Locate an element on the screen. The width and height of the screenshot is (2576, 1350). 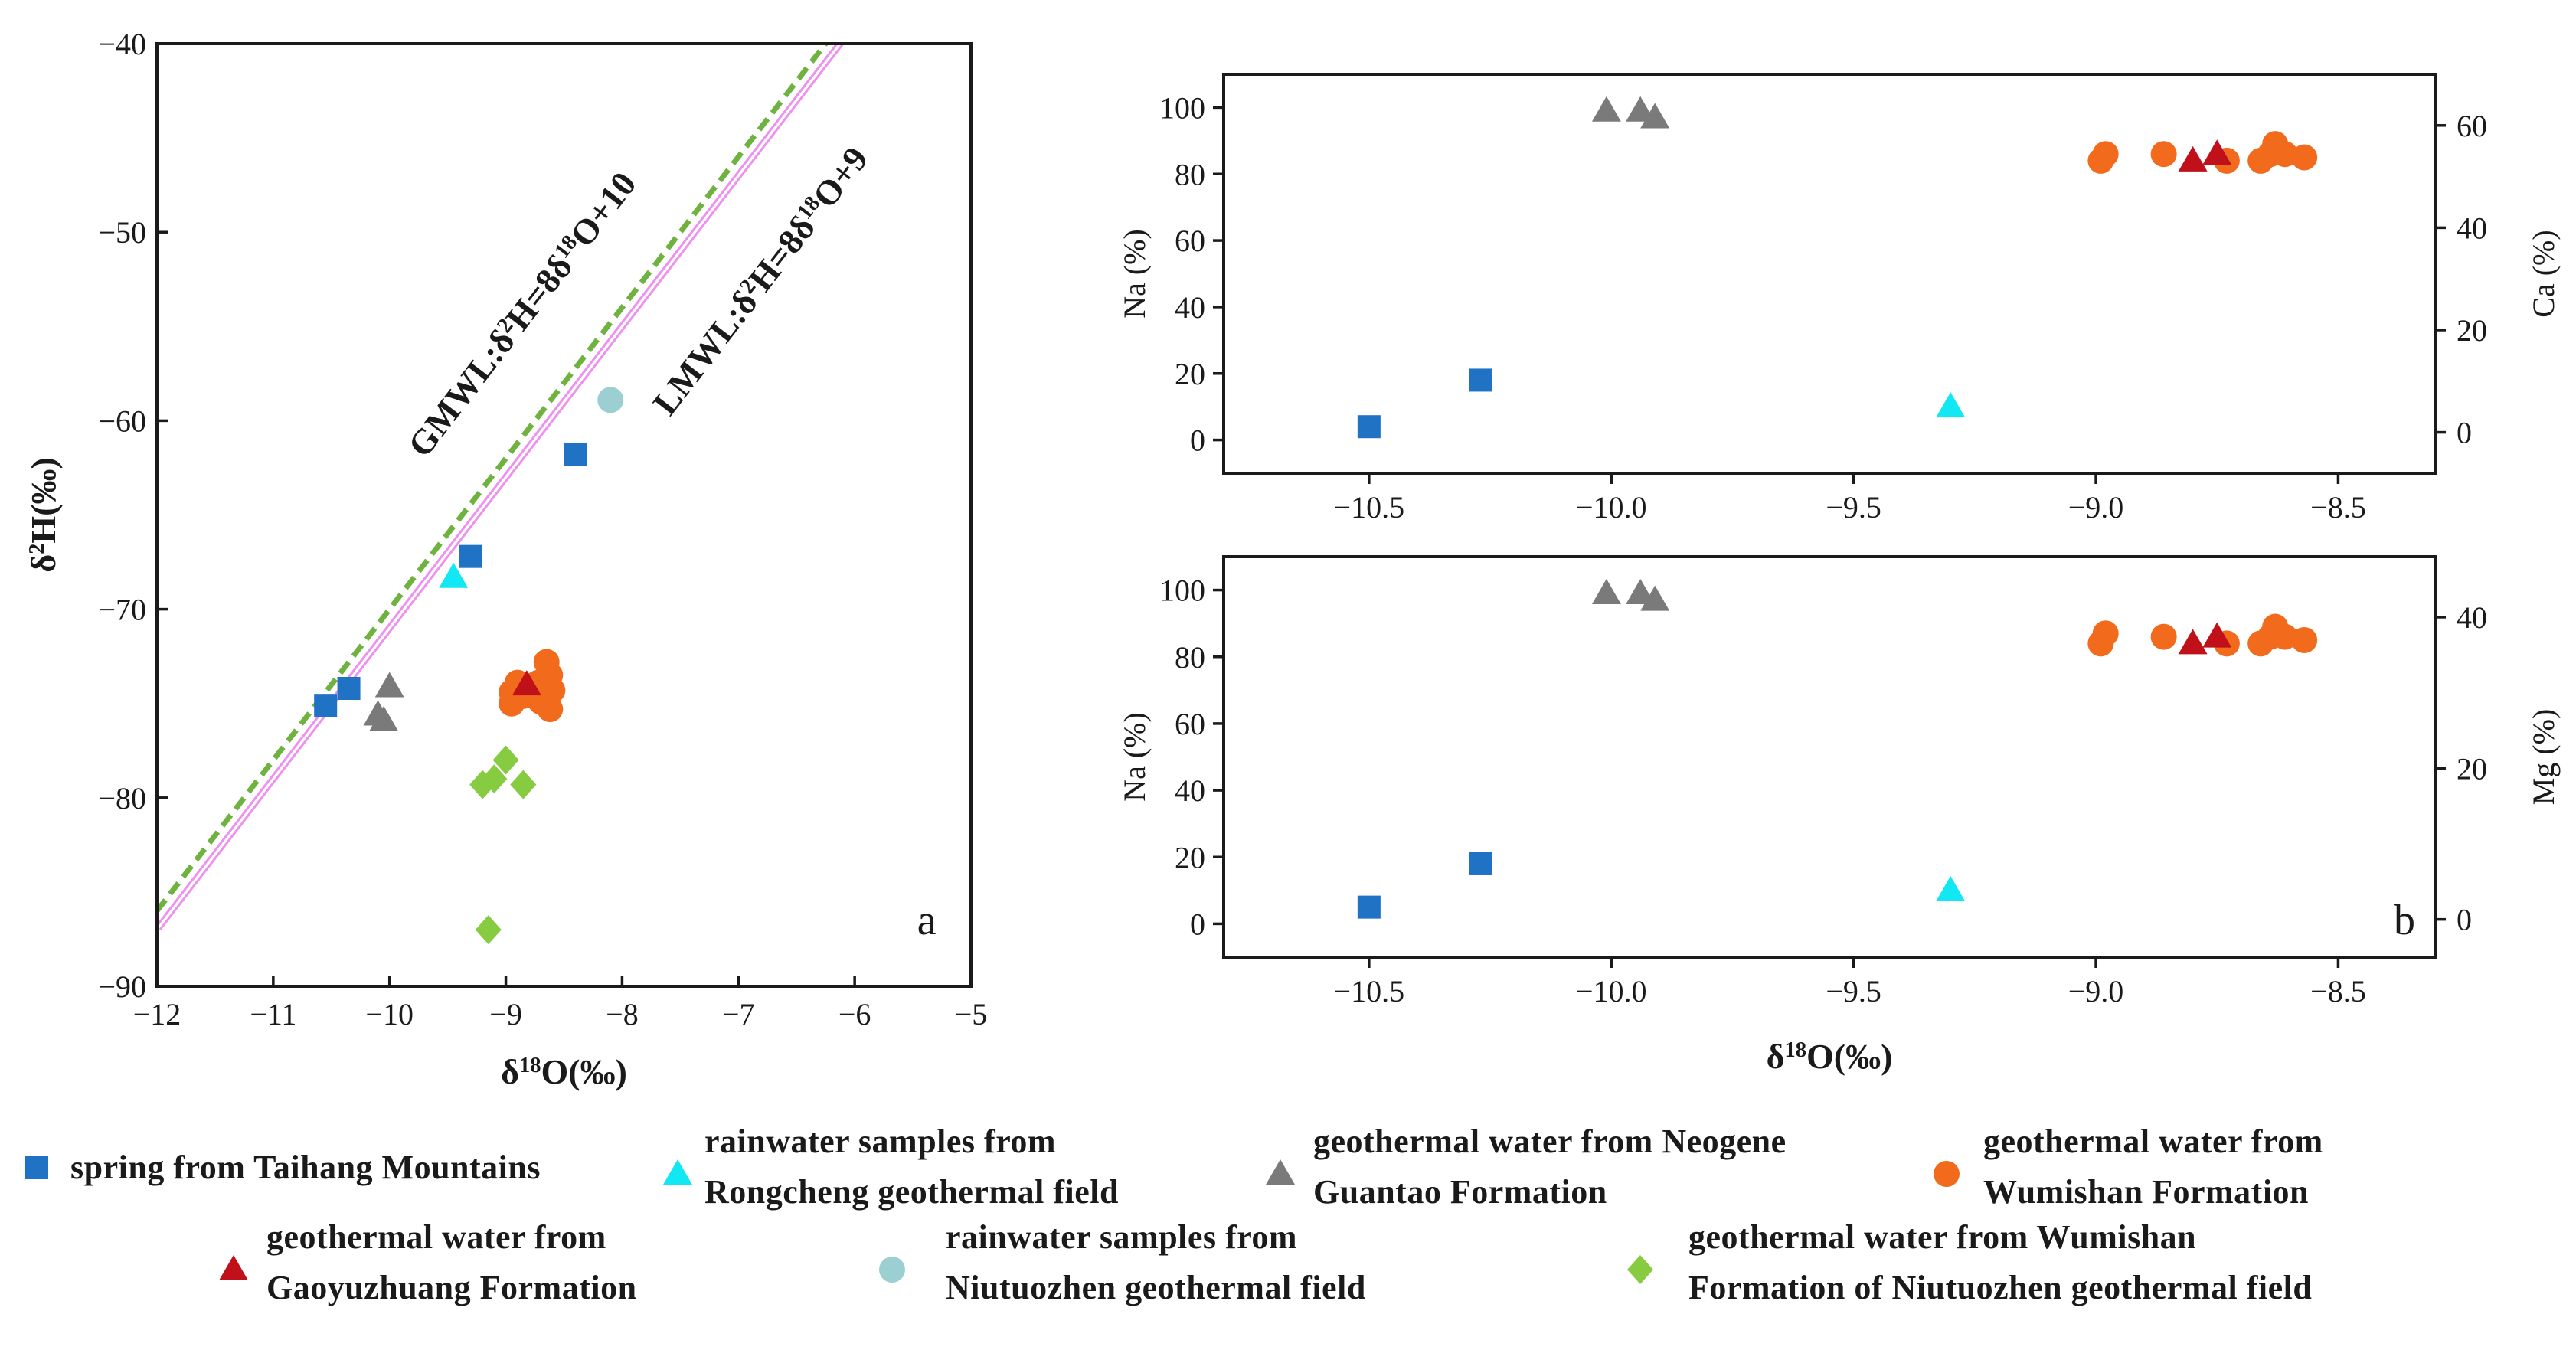
point-rain_niutuozhen is located at coordinates (610, 400).